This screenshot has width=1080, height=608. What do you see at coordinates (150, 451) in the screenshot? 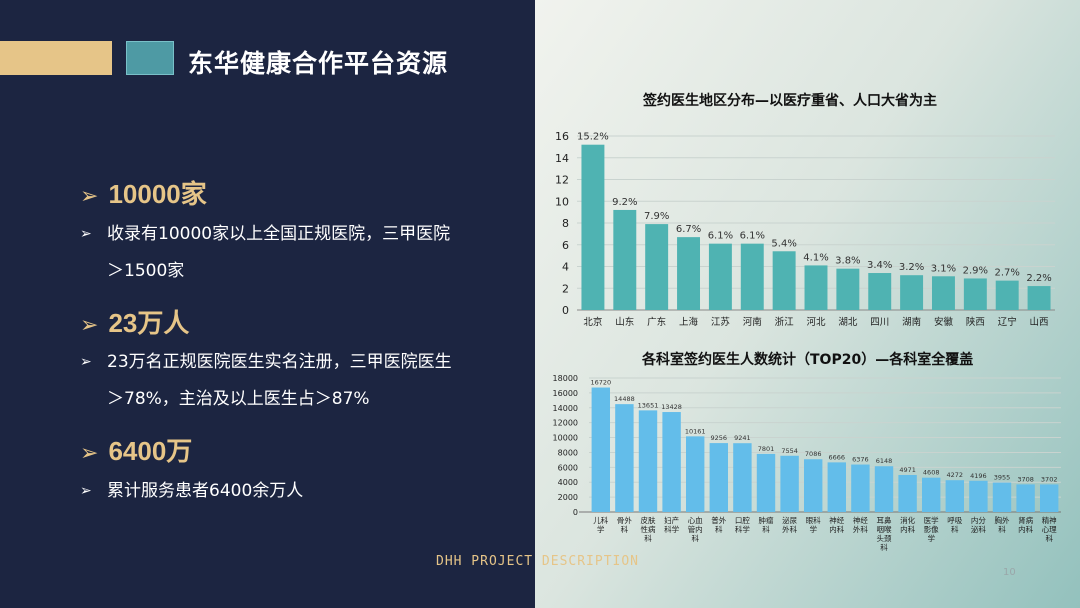
I see `stat-patients-value: 6400万` at bounding box center [150, 451].